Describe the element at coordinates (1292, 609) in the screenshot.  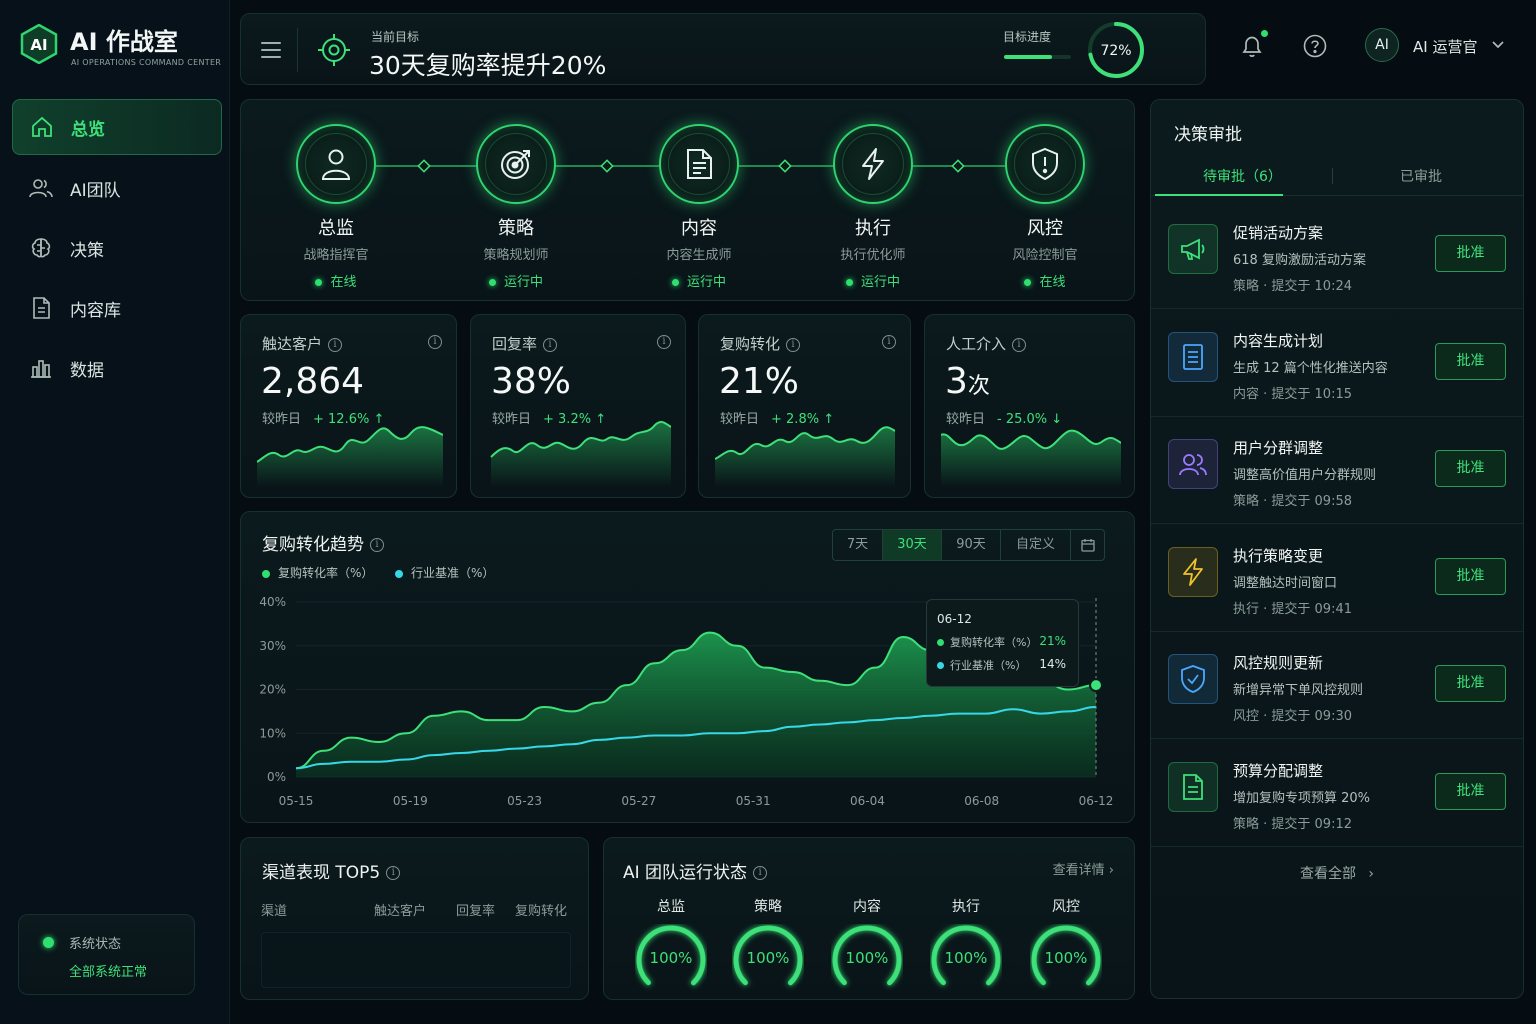
I see `approval-meta: 执行 · 提交于 09:41` at that location.